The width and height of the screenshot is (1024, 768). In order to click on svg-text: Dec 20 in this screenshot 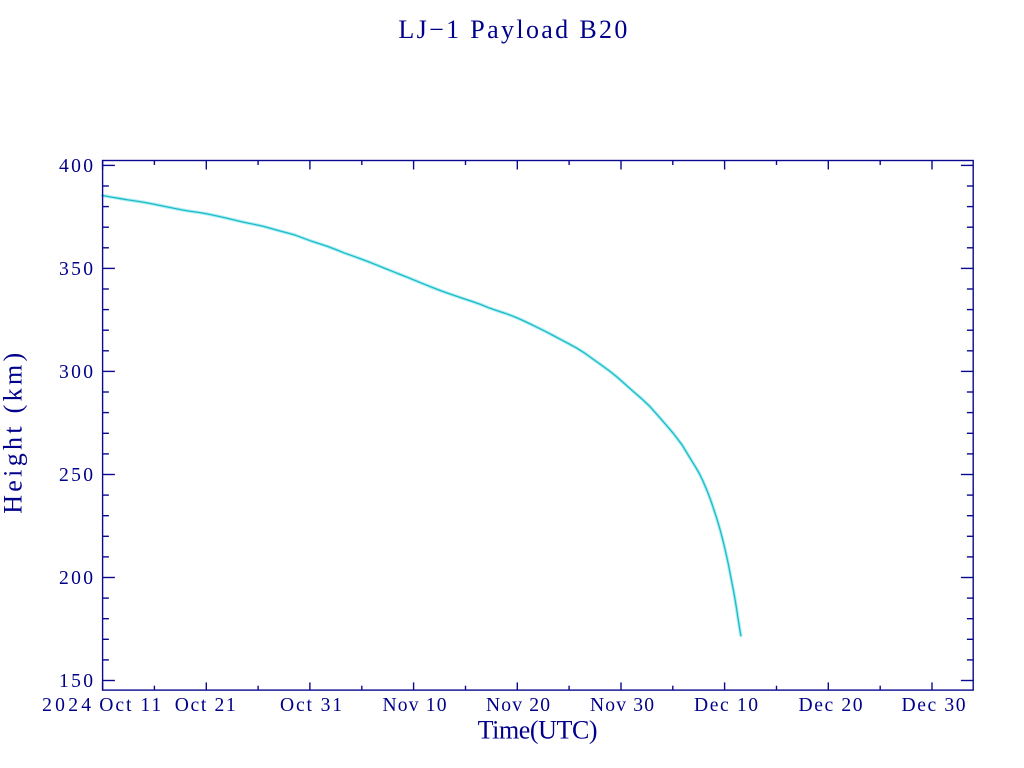, I will do `click(831, 705)`.